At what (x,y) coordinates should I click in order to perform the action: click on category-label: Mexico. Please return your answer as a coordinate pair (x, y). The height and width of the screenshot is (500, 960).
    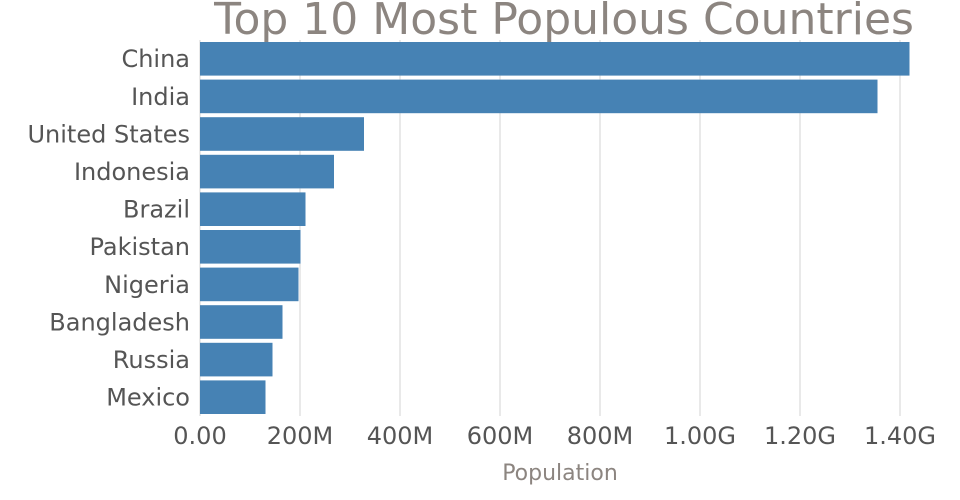
    Looking at the image, I should click on (148, 398).